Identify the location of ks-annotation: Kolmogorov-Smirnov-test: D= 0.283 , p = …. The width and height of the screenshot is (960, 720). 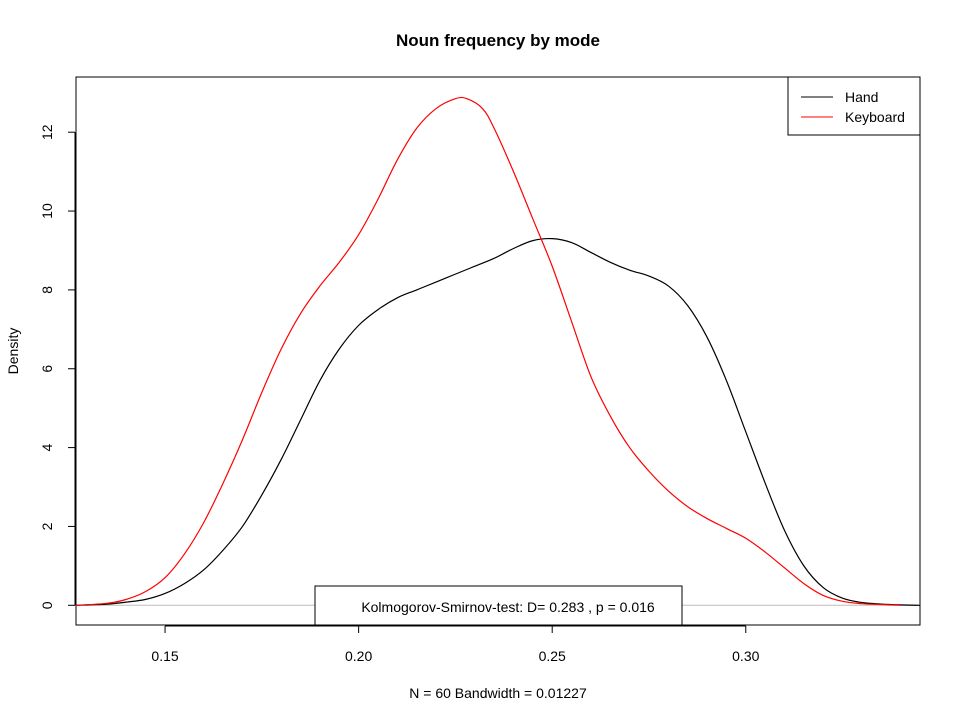
(498, 605).